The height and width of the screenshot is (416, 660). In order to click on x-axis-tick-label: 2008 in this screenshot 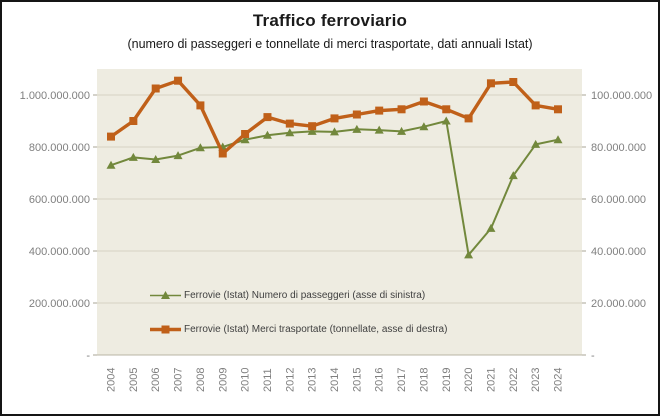, I will do `click(201, 380)`.